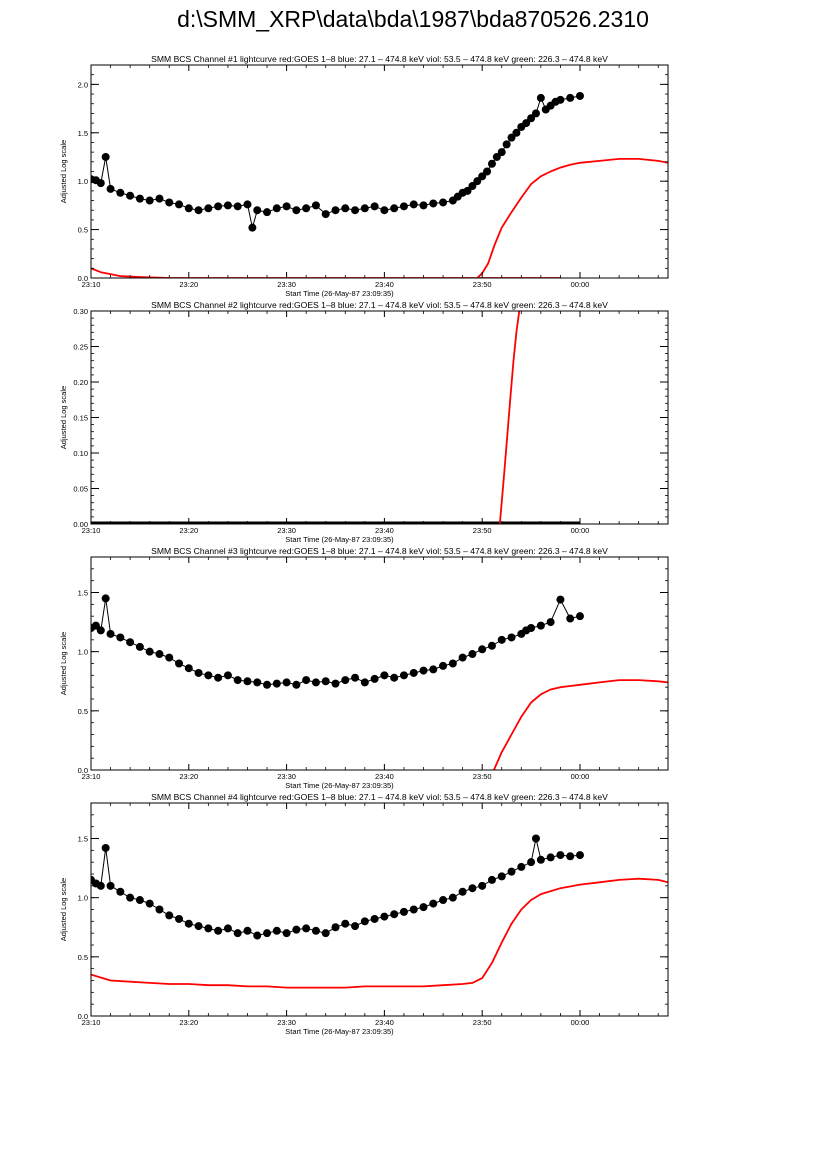  Describe the element at coordinates (80, 382) in the screenshot. I see `y-tick-label: 0.20` at that location.